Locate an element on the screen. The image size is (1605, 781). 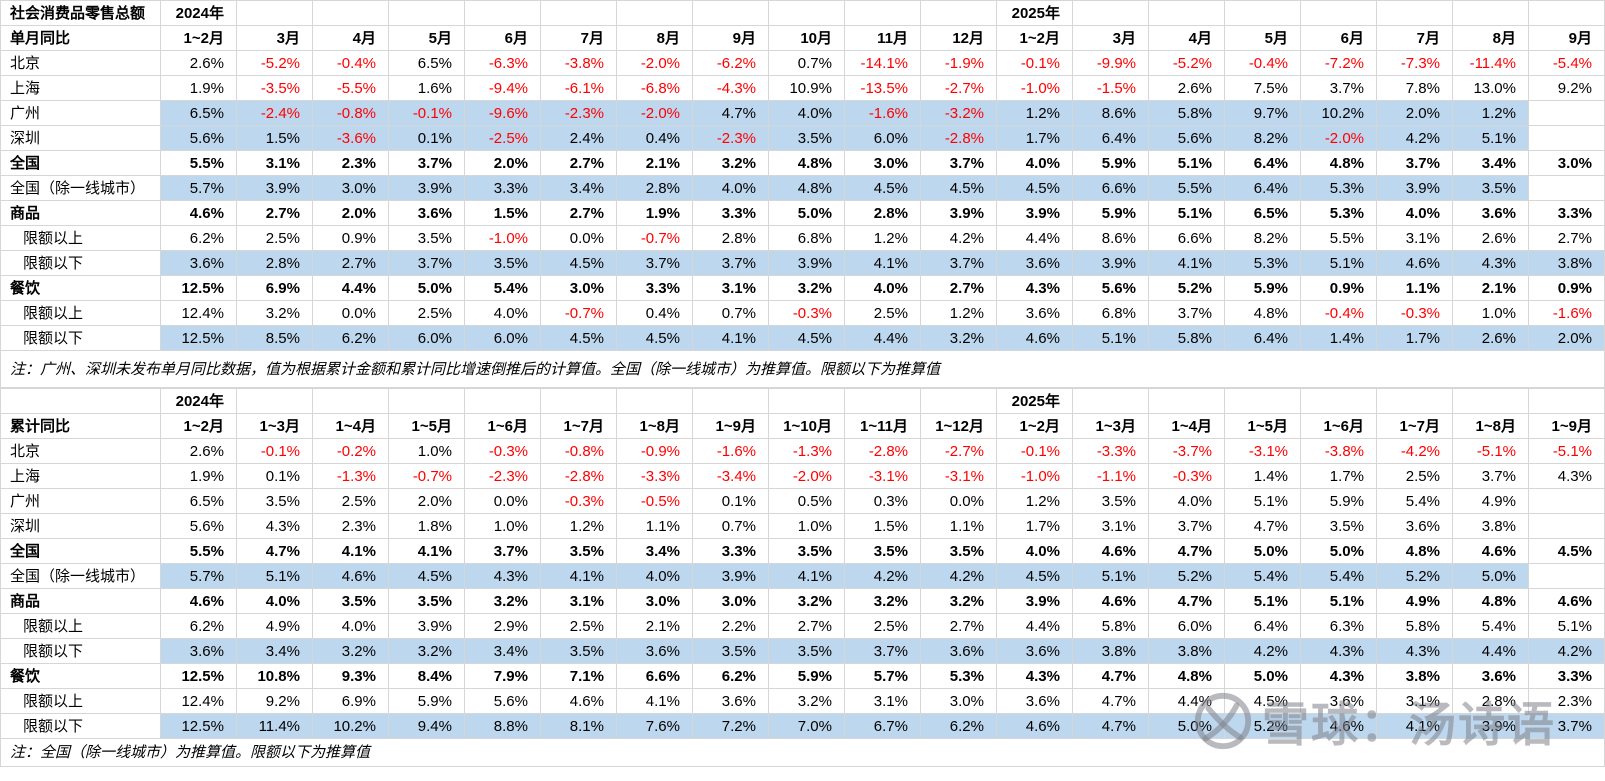
column-header-cell: 1~8月 is located at coordinates (1490, 426).